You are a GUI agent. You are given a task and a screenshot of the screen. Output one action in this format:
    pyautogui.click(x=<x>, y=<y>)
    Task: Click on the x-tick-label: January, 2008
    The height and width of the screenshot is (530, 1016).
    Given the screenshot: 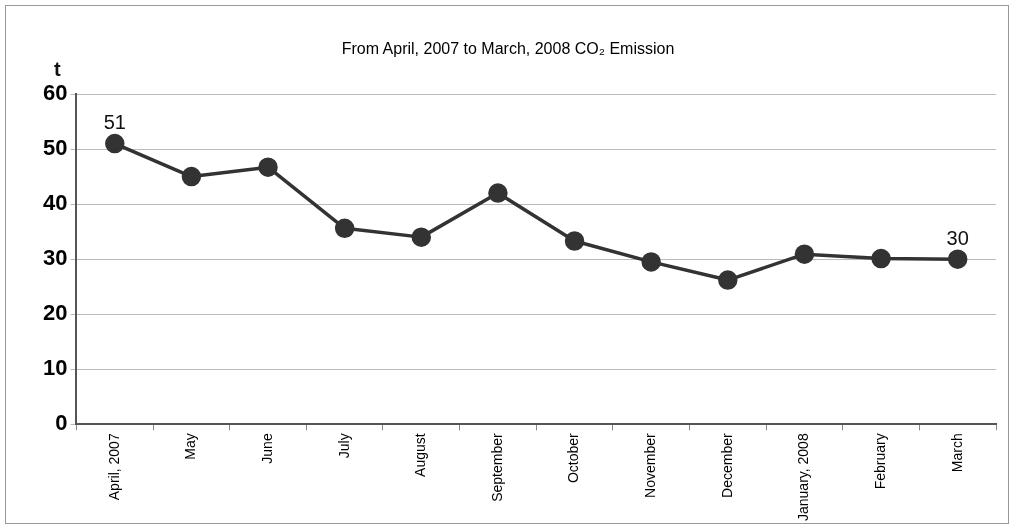 What is the action you would take?
    pyautogui.click(x=803, y=477)
    